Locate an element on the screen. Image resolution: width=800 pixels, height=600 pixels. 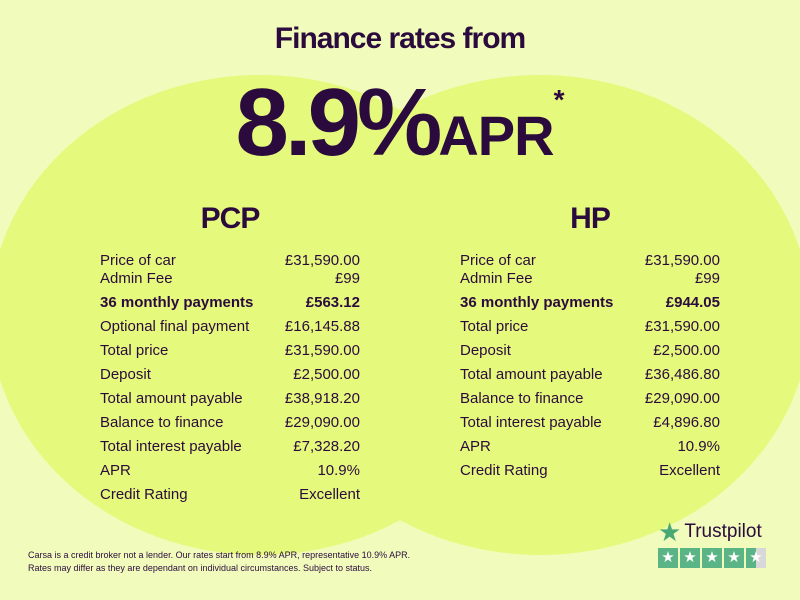
table-row: 36 monthly payments £563.12 is located at coordinates (230, 306).